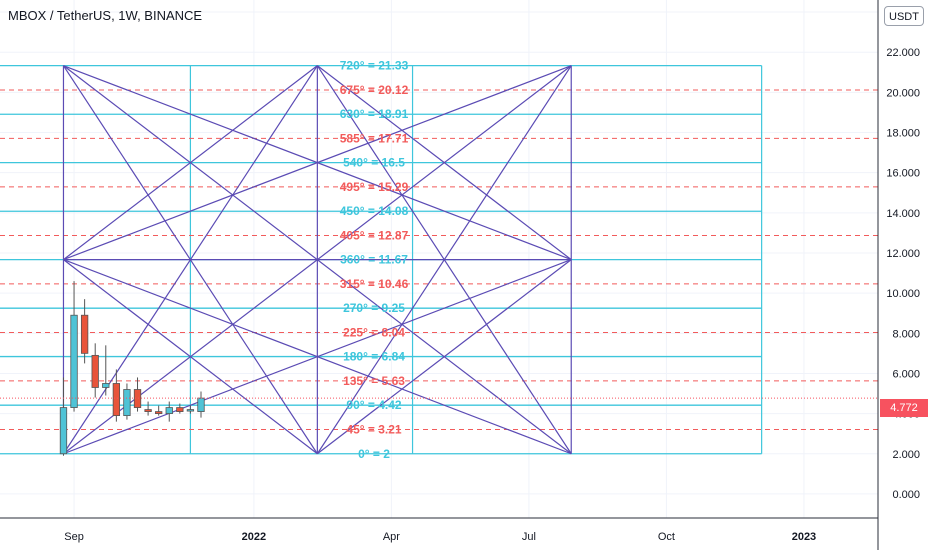 This screenshot has height=550, width=932. Describe the element at coordinates (906, 455) in the screenshot. I see `y-tick-label: 2.000` at that location.